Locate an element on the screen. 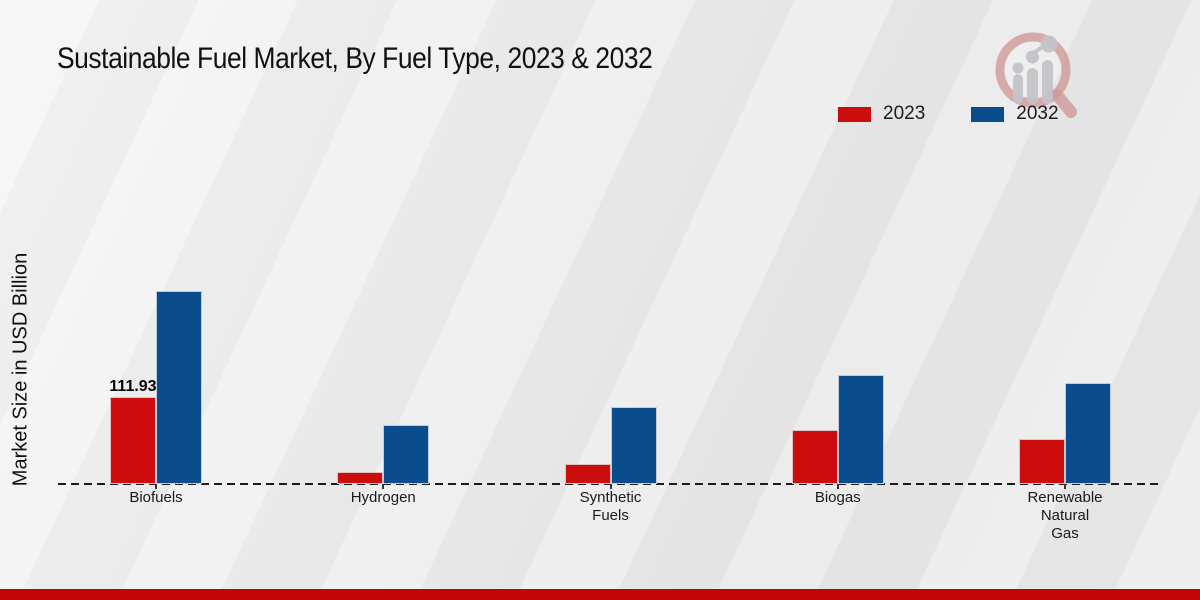 The image size is (1200, 600). bar-2032-biofuels is located at coordinates (179, 387).